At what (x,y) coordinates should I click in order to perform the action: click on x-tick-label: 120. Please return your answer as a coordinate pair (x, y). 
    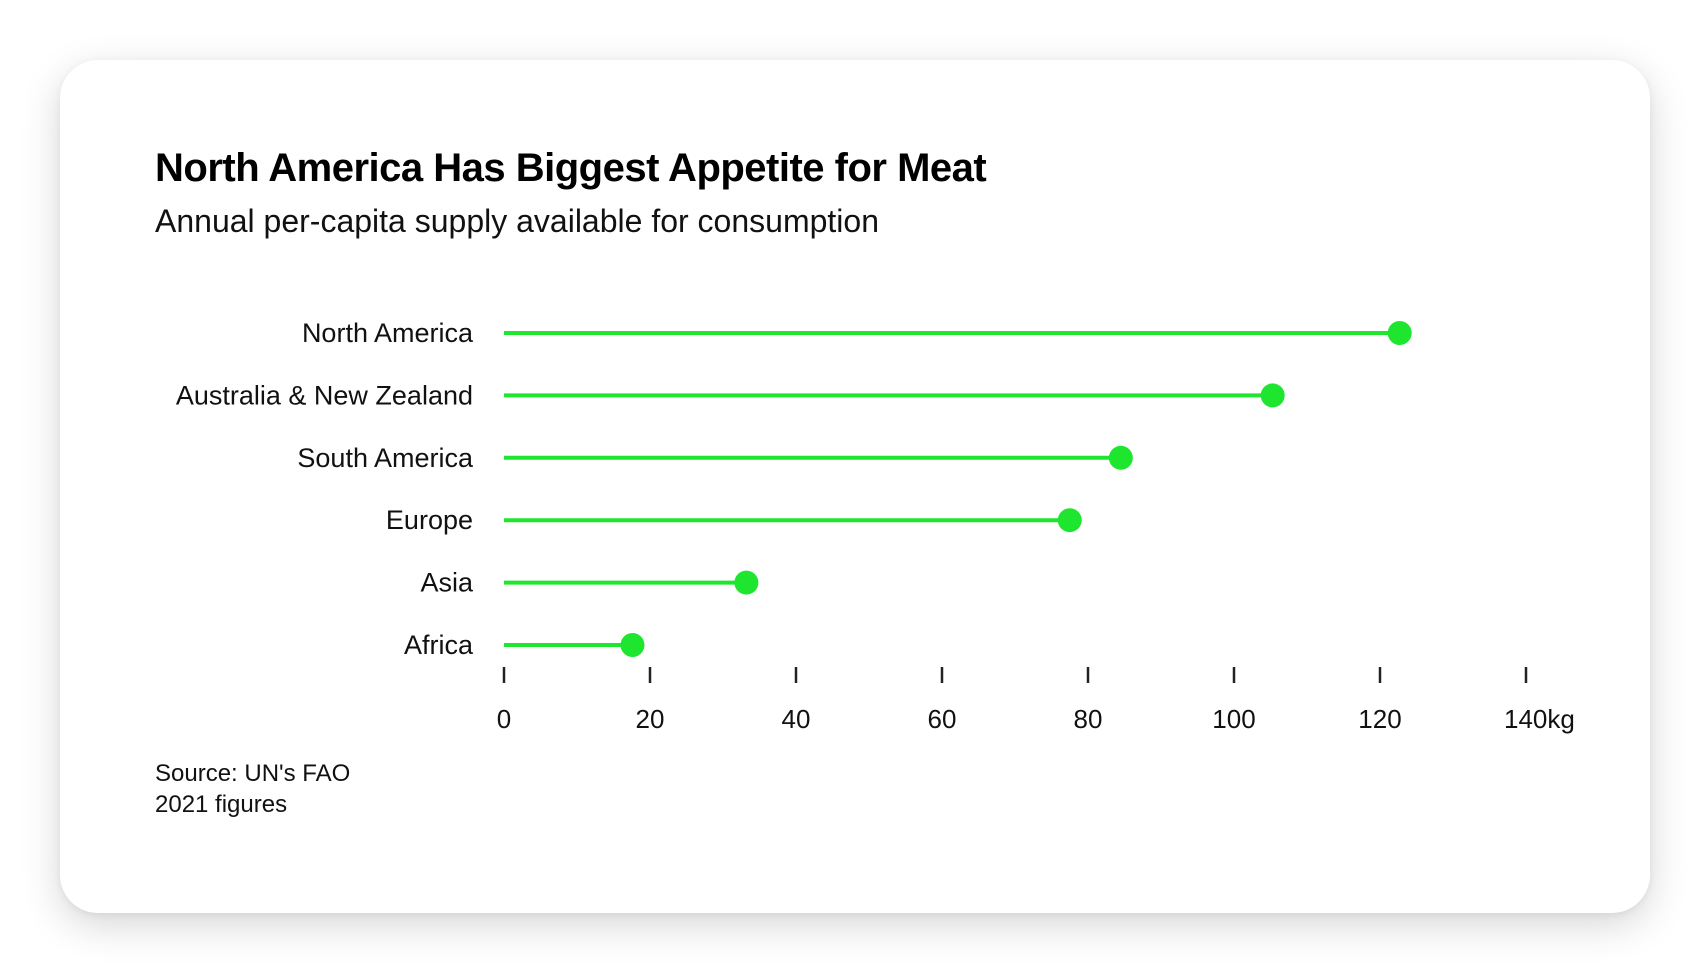
    Looking at the image, I should click on (1379, 719).